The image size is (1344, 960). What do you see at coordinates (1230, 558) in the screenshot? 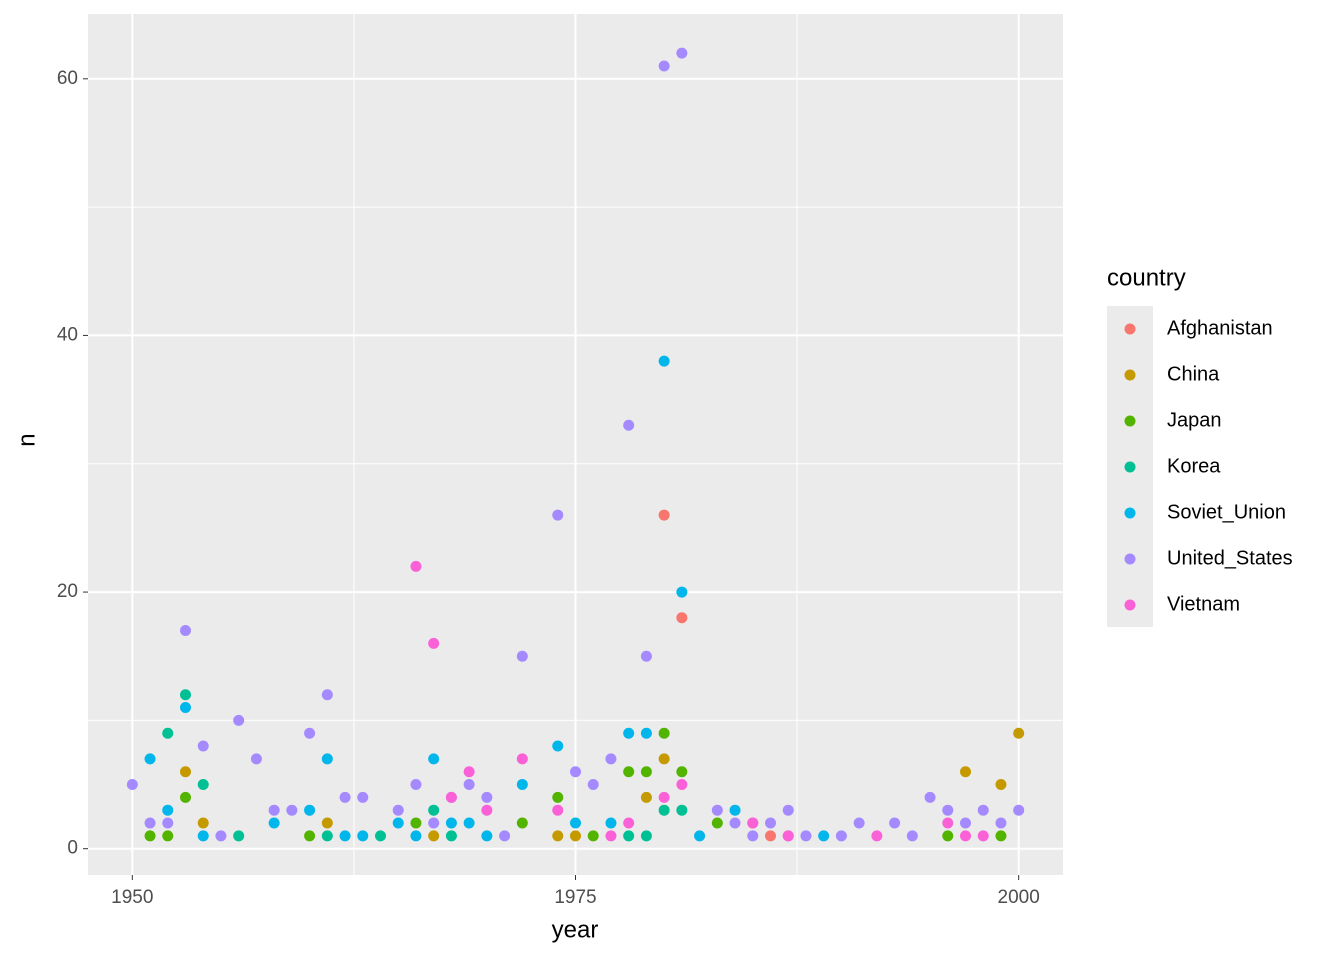
I see `legend-label: United_States` at bounding box center [1230, 558].